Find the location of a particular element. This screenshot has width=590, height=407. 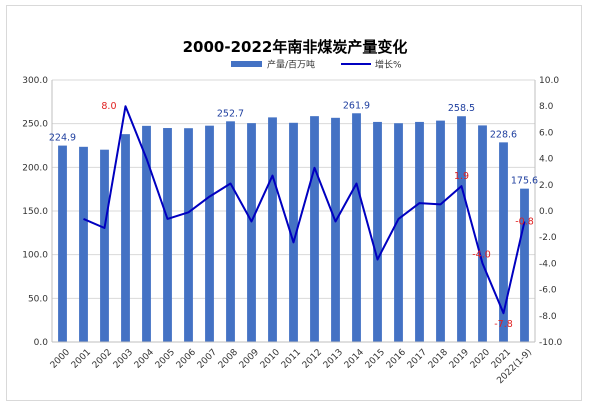

x-tick-label: 2020 is located at coordinates (480, 358).